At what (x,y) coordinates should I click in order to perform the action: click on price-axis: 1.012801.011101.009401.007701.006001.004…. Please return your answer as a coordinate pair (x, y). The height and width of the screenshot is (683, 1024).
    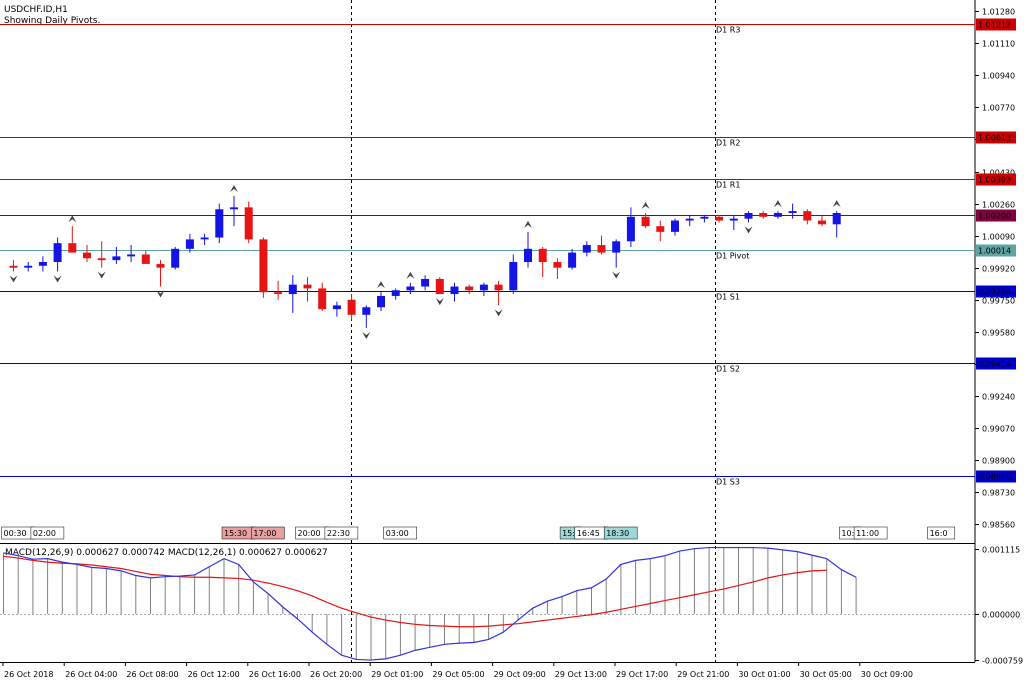
    Looking at the image, I should click on (999, 337).